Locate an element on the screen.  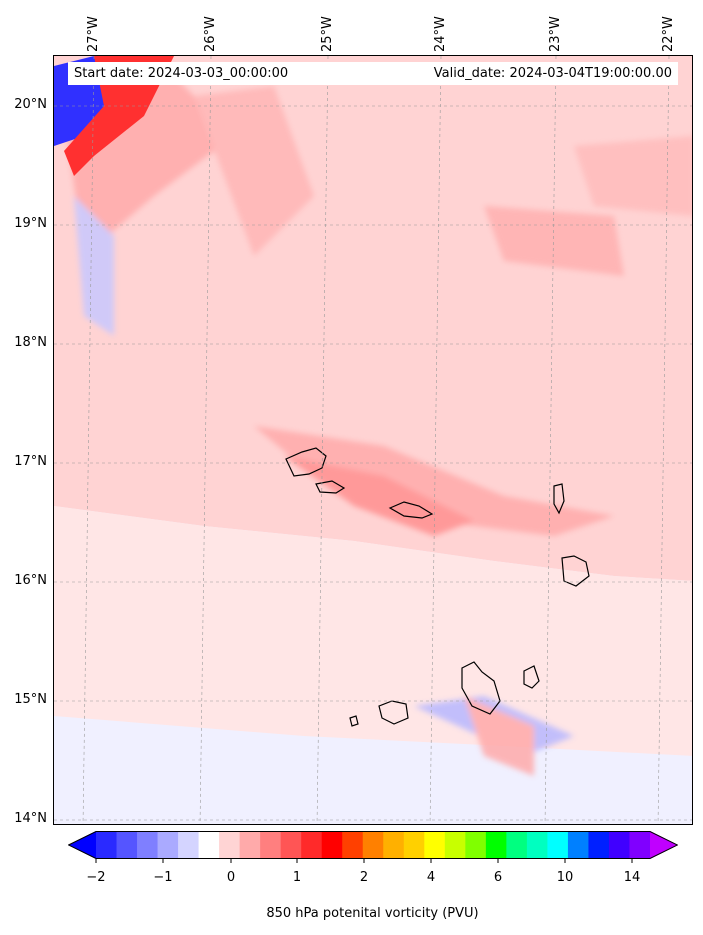
colorbar-tick-label: 6 is located at coordinates (498, 877).